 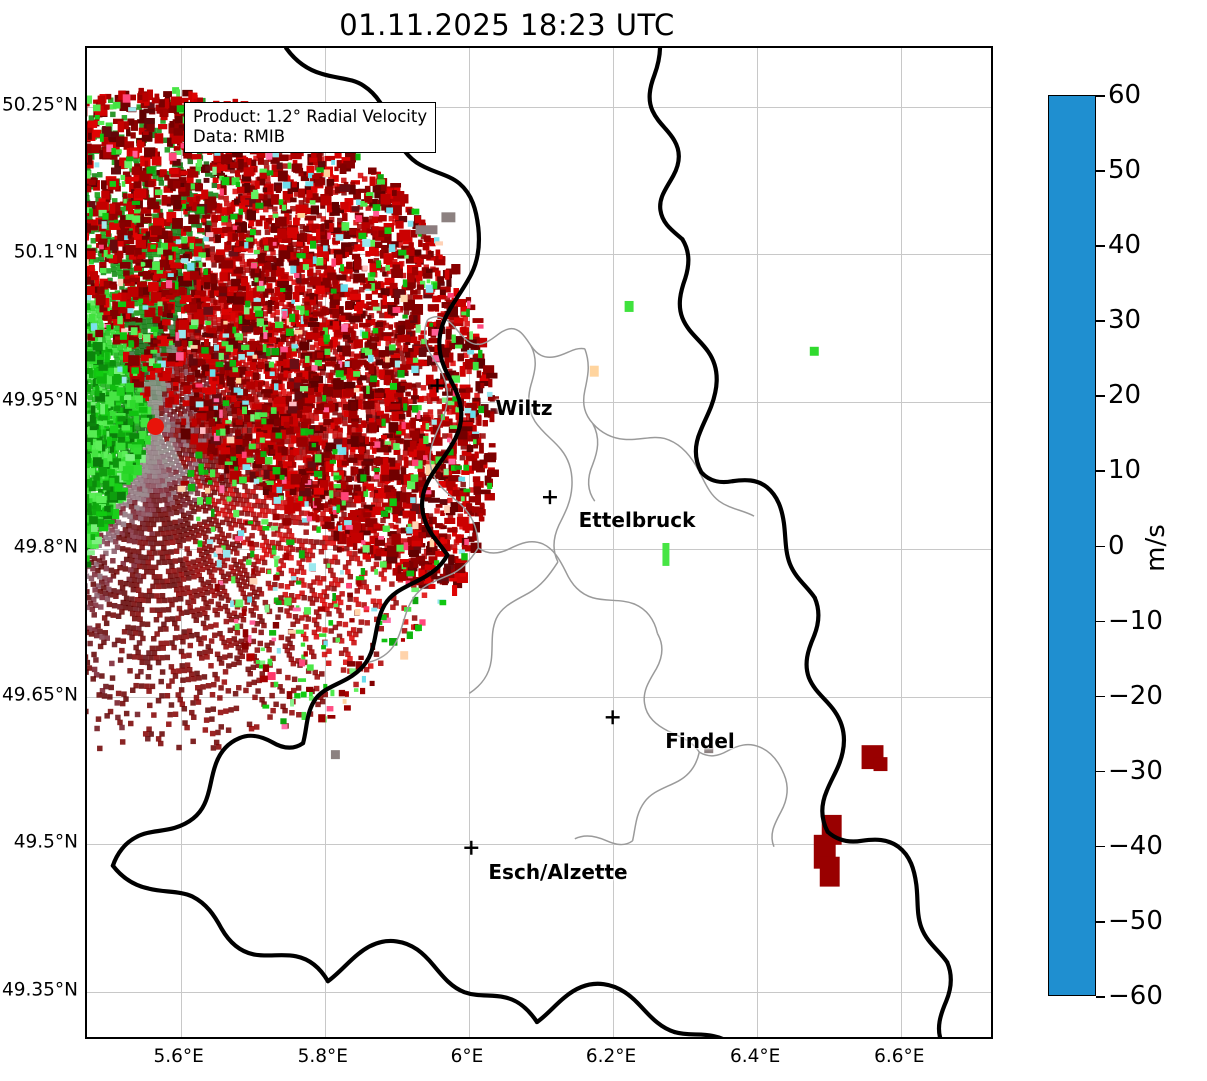 I want to click on colorbar-tick--30, so click(x=1100, y=771).